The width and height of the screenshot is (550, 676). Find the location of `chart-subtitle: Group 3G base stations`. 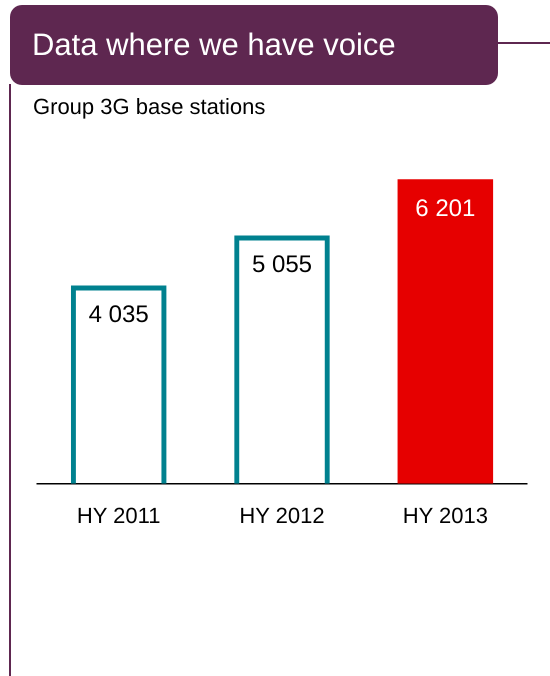

chart-subtitle: Group 3G base stations is located at coordinates (149, 107).